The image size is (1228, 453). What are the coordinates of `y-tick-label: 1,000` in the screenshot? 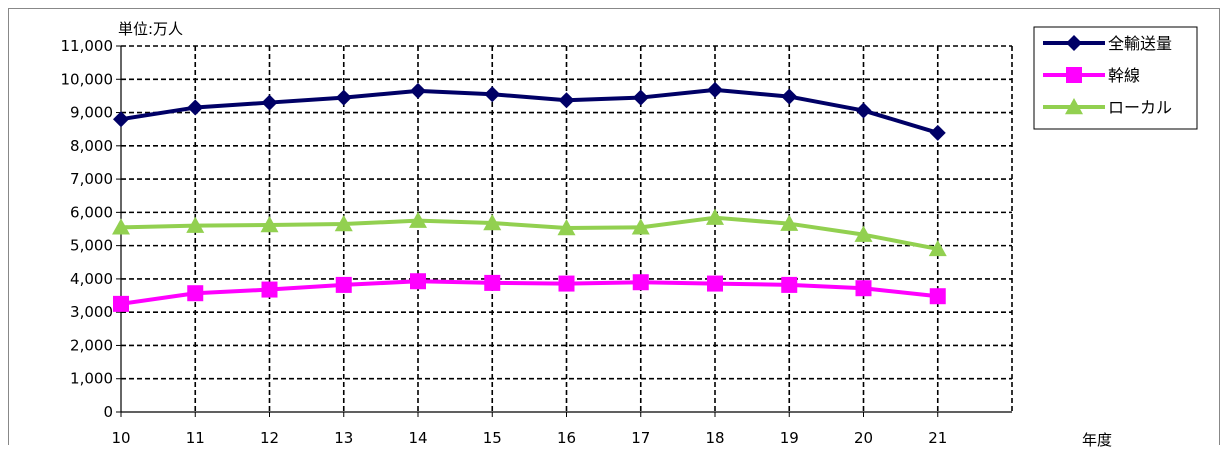 It's located at (91, 379).